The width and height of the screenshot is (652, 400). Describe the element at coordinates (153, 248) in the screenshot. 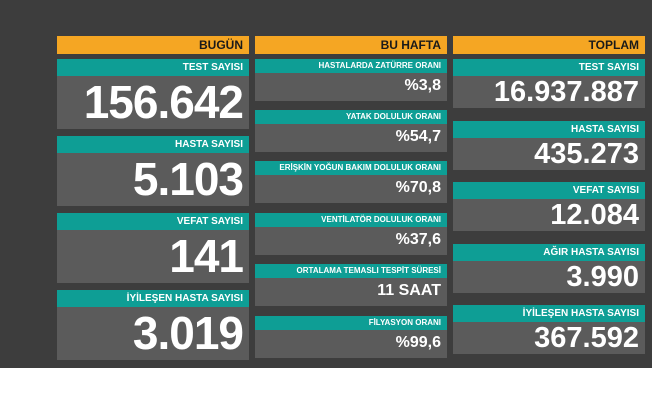

I see `today-death-card: VEFAT SAYISI 141` at that location.